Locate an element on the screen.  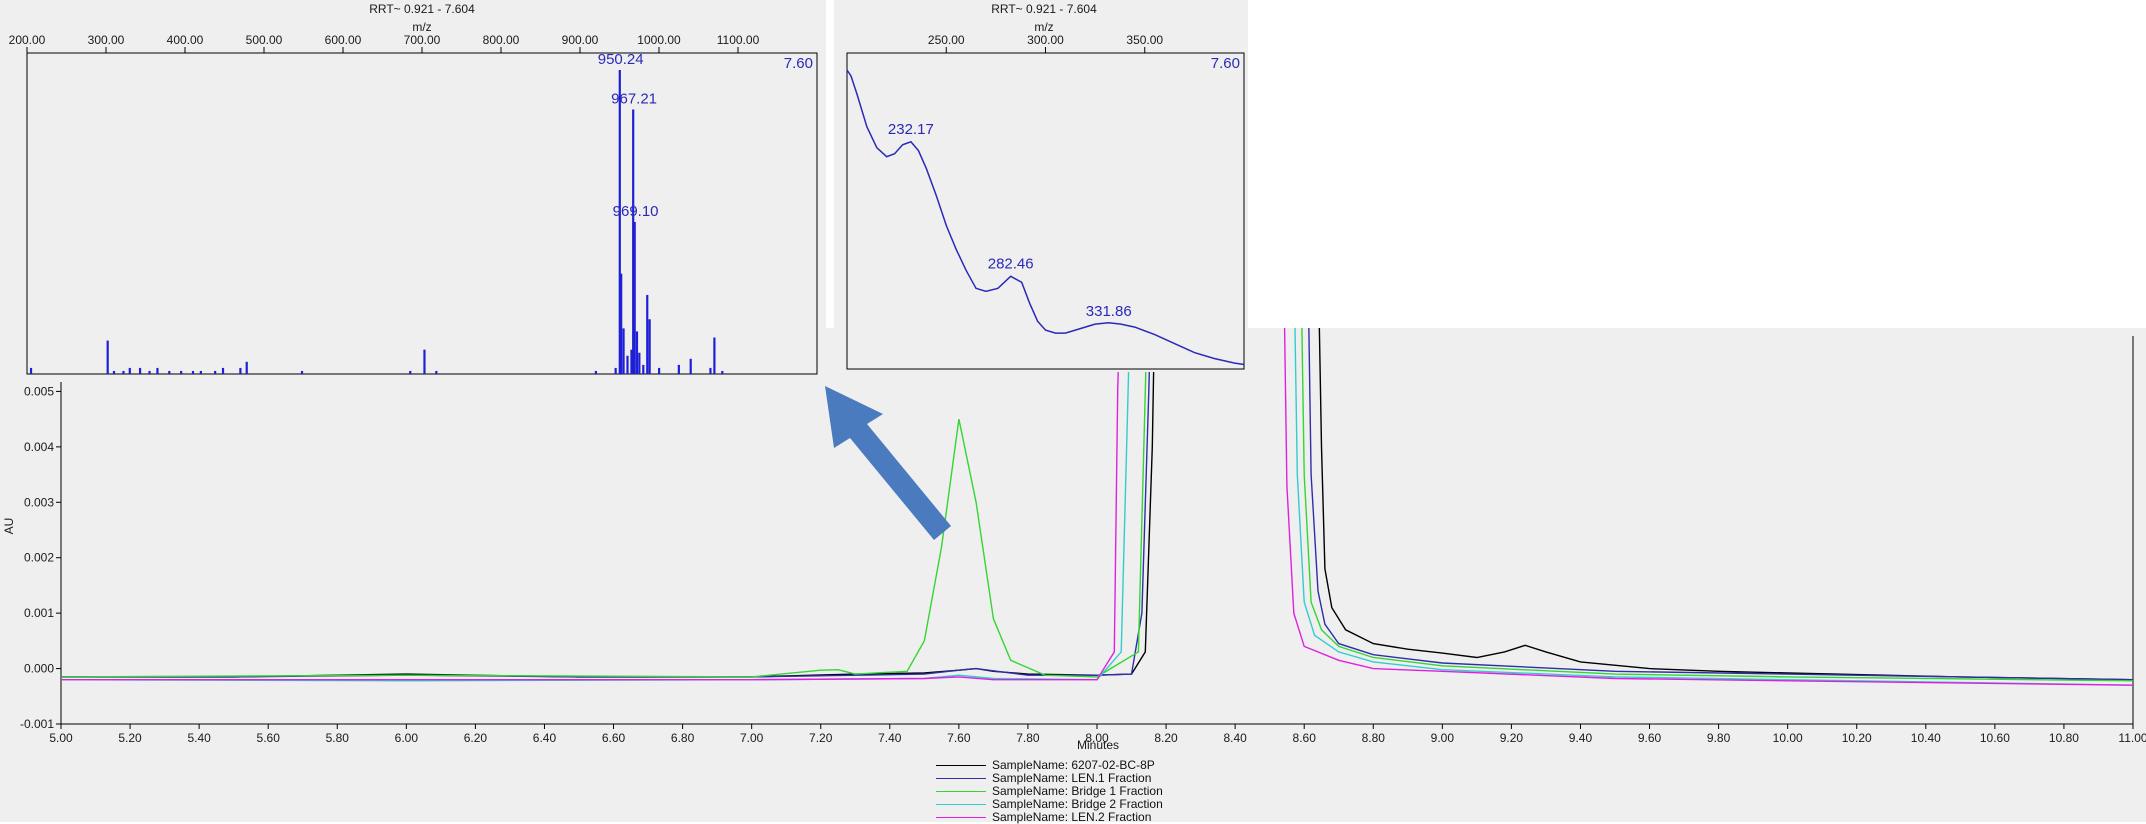
legend-entry: SampleName: LEN.2 Fraction is located at coordinates (1116, 817).